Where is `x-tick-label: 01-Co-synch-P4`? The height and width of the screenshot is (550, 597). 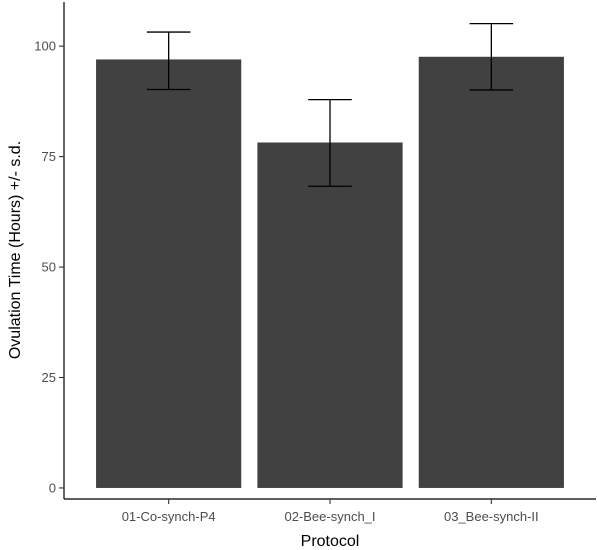 x-tick-label: 01-Co-synch-P4 is located at coordinates (169, 516).